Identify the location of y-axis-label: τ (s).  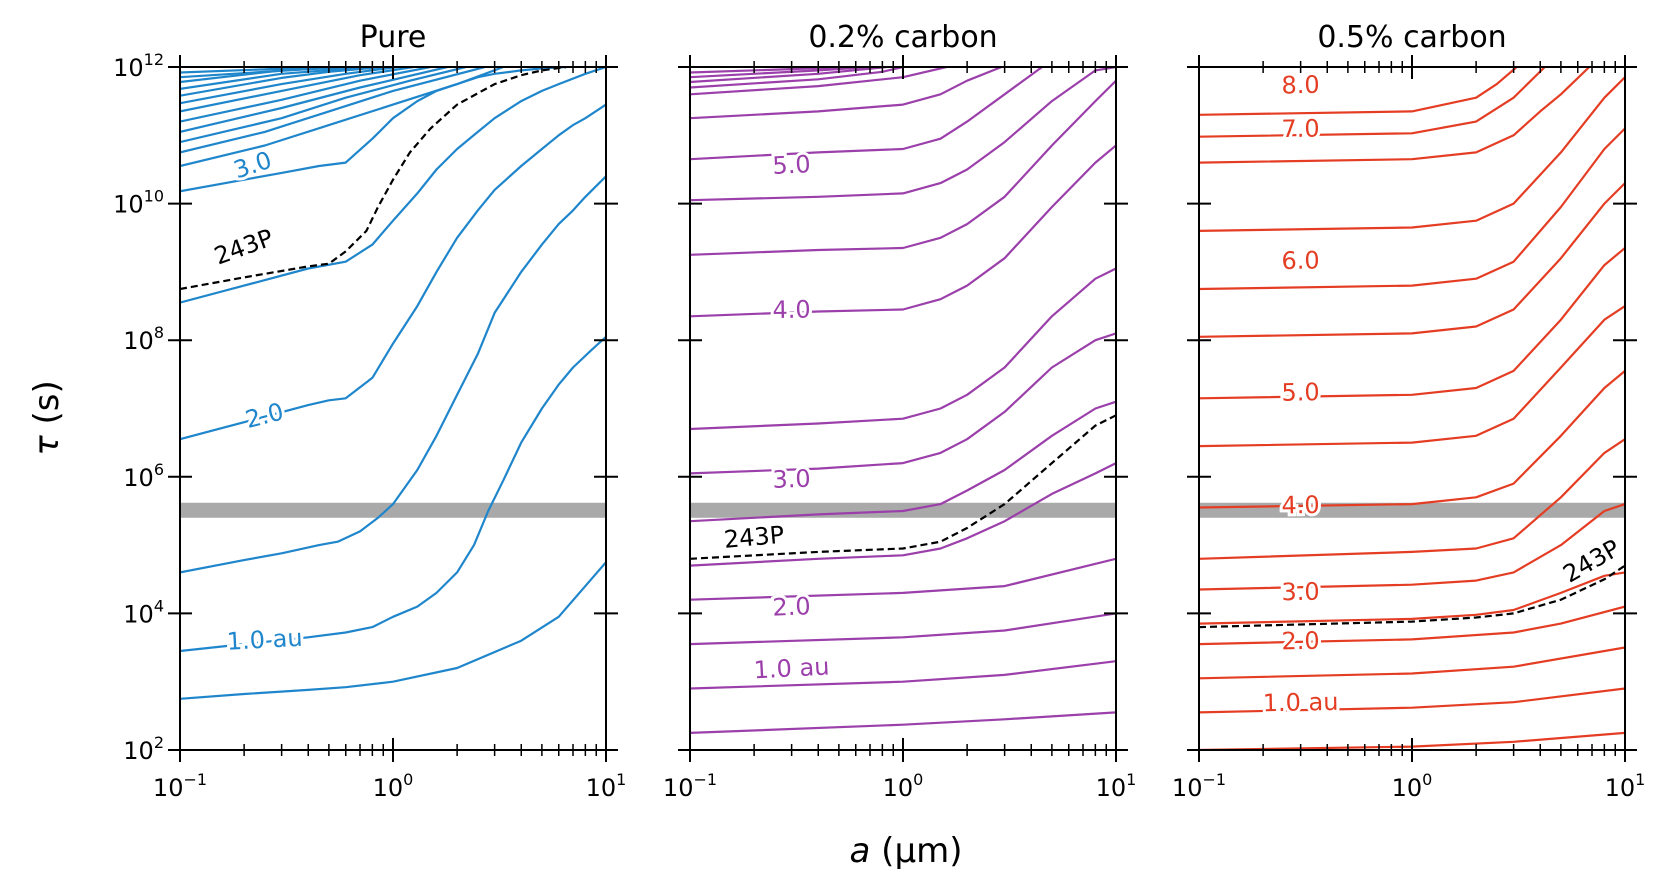
(47, 418).